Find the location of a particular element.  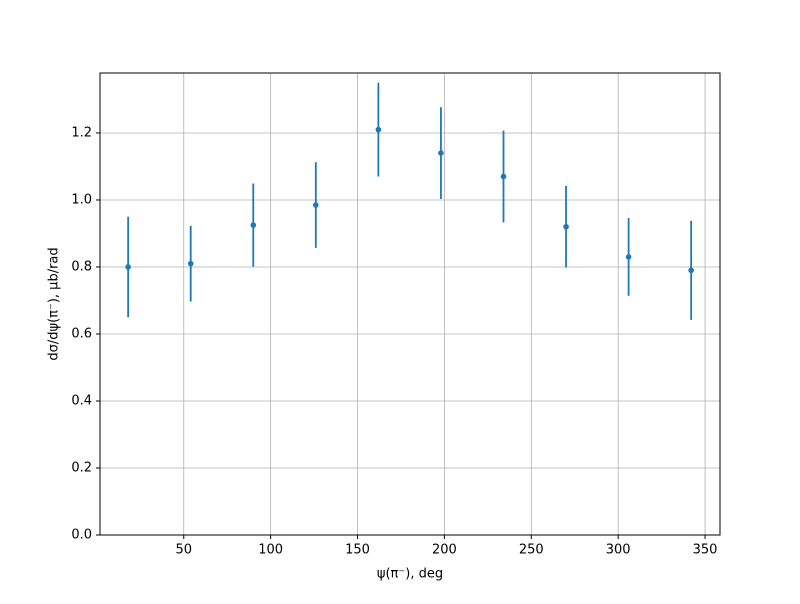

y-tick-label: 1.0 is located at coordinates (81, 199).